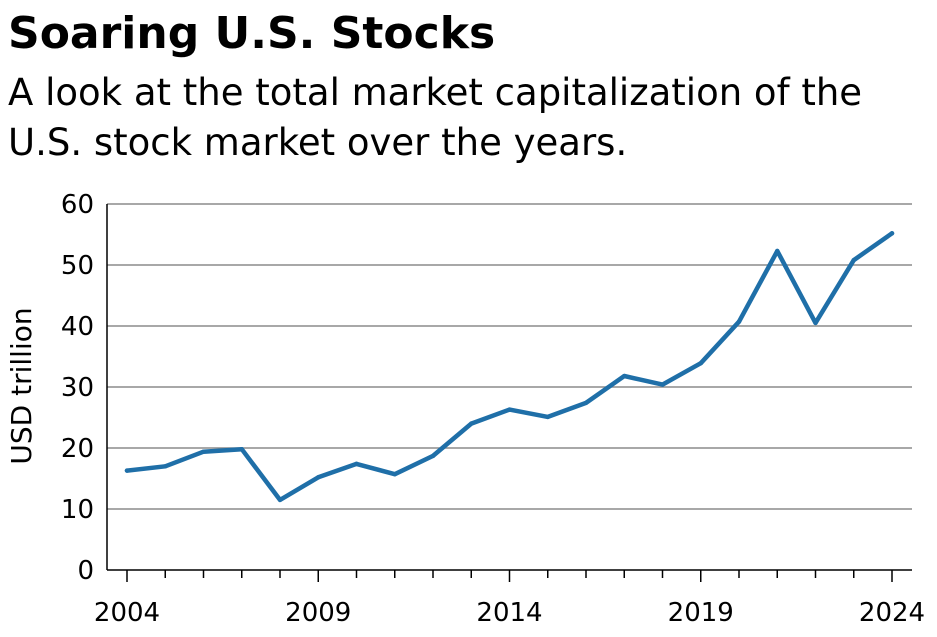 The image size is (937, 637). Describe the element at coordinates (892, 613) in the screenshot. I see `x-tick-label-2024: 2024` at that location.